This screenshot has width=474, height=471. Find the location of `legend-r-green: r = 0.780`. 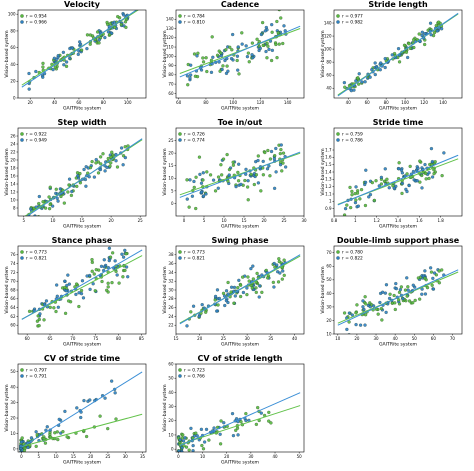

legend-r-green: r = 0.780 is located at coordinates (352, 253).